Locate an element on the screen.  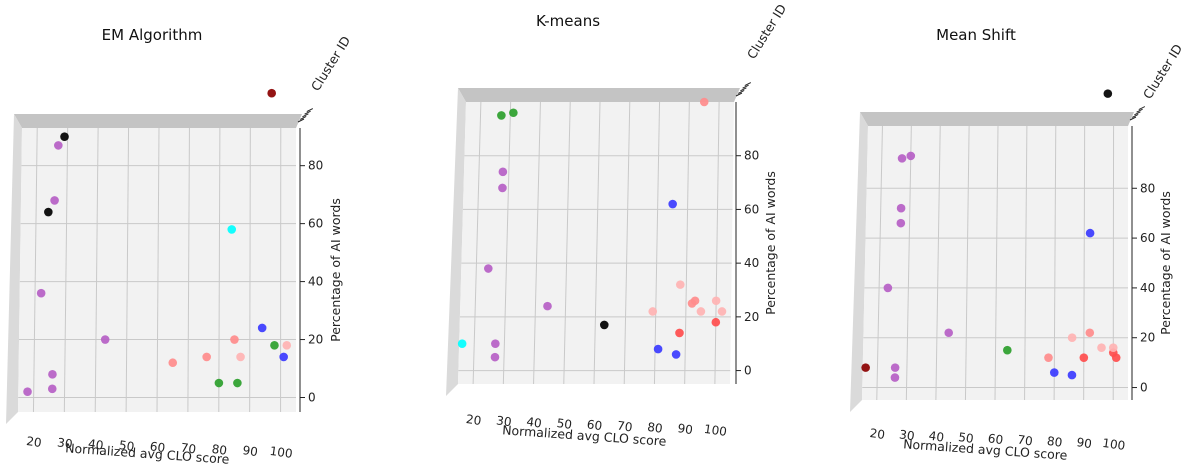
x-tick-label: 100 is located at coordinates (715, 430).